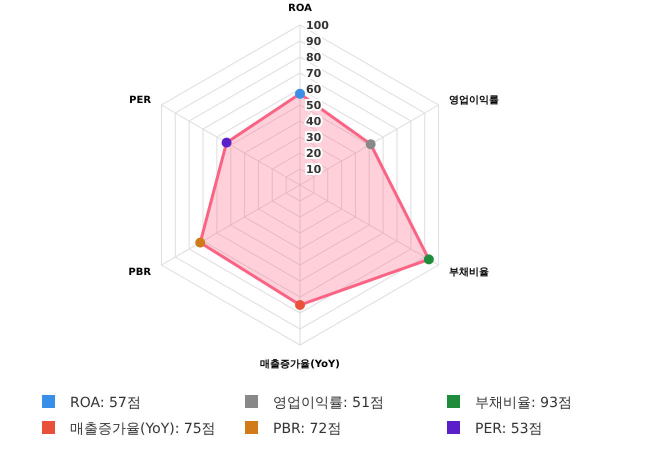 The width and height of the screenshot is (650, 450). What do you see at coordinates (140, 100) in the screenshot?
I see `spoke-label: PER` at bounding box center [140, 100].